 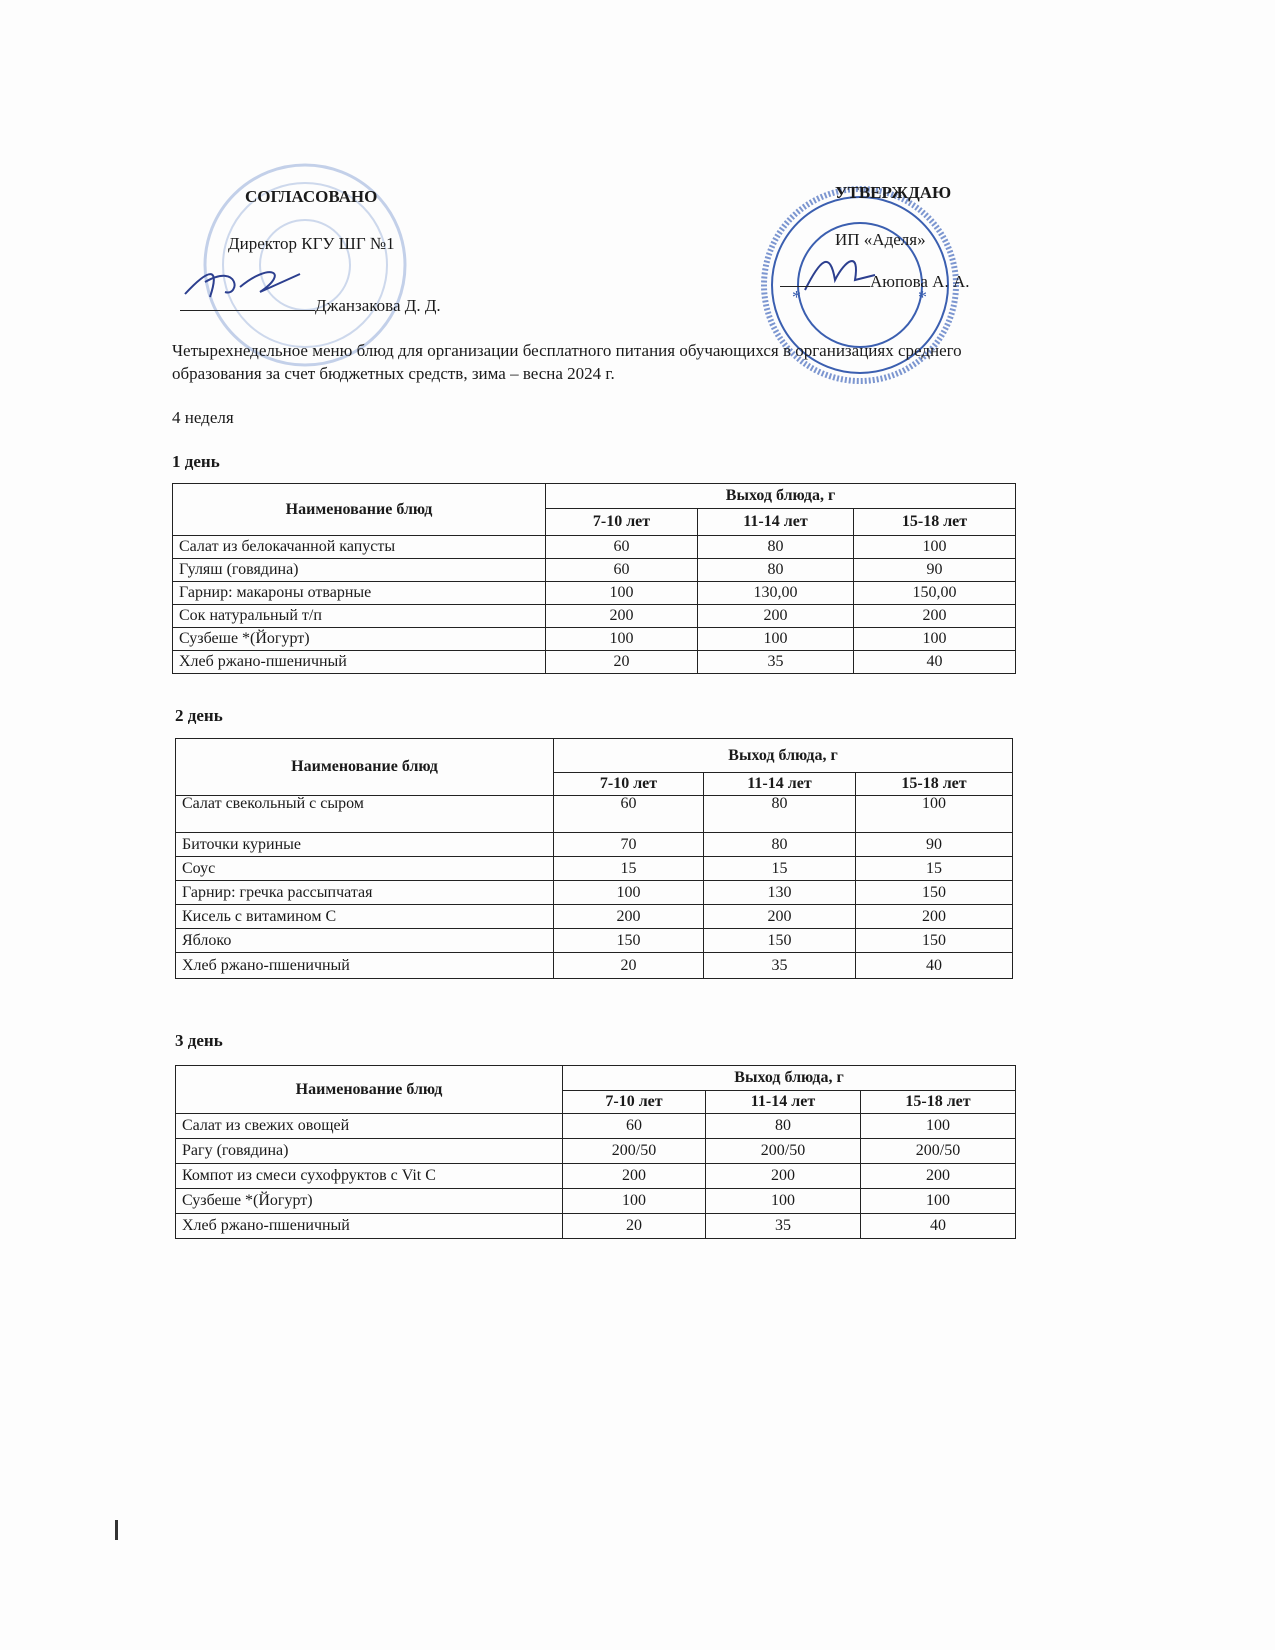 I want to click on yield-cell: 200/50, so click(x=634, y=1151).